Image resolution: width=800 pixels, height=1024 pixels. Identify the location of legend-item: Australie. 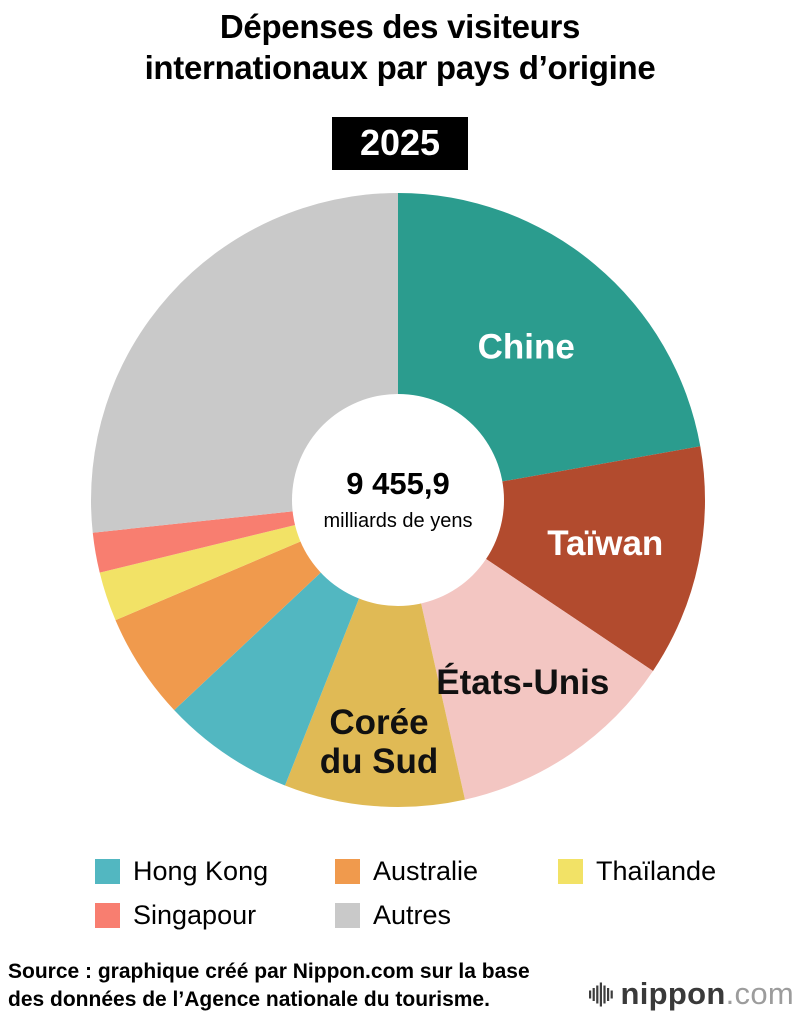
(446, 871).